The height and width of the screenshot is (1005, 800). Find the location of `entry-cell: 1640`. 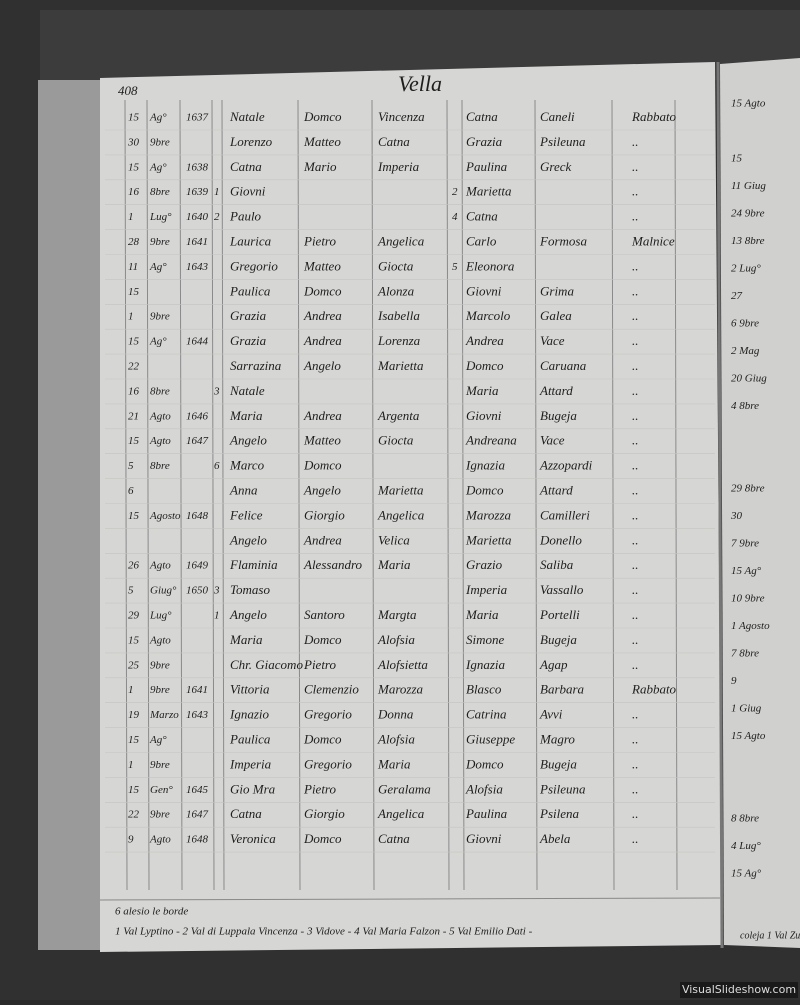

entry-cell: 1640 is located at coordinates (197, 217).